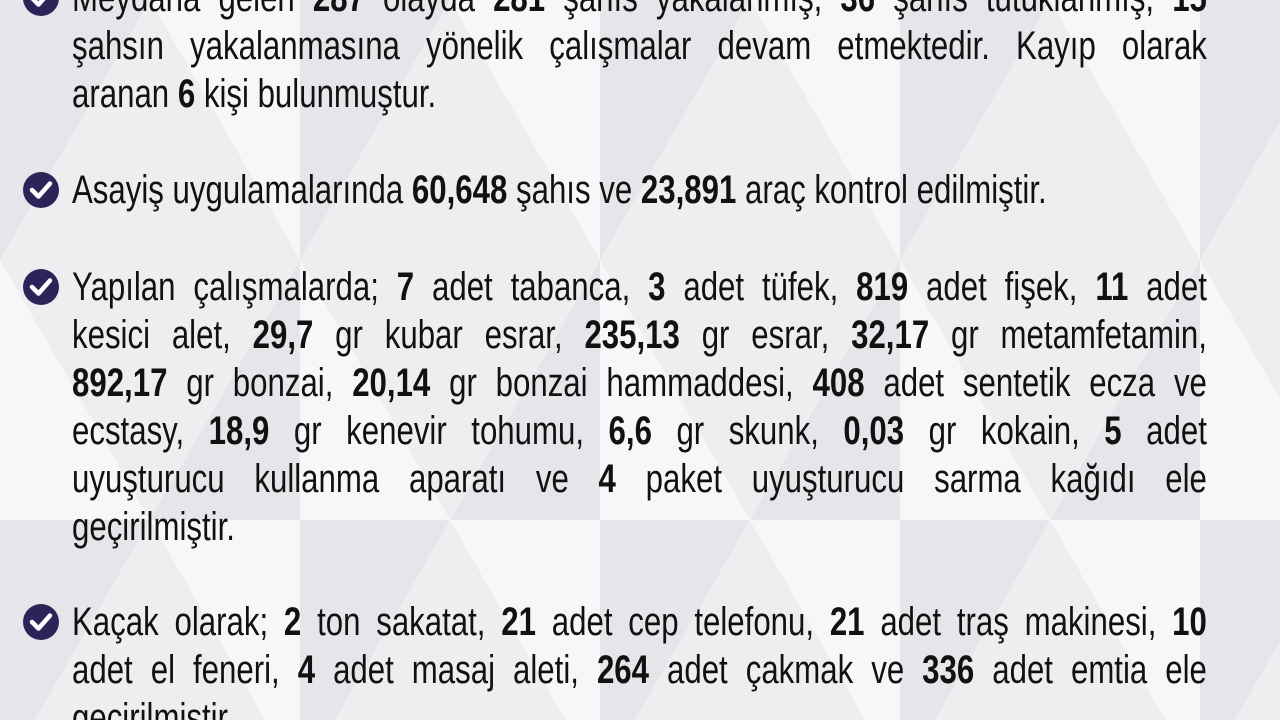  I want to click on bold-figure: 20,14, so click(391, 383).